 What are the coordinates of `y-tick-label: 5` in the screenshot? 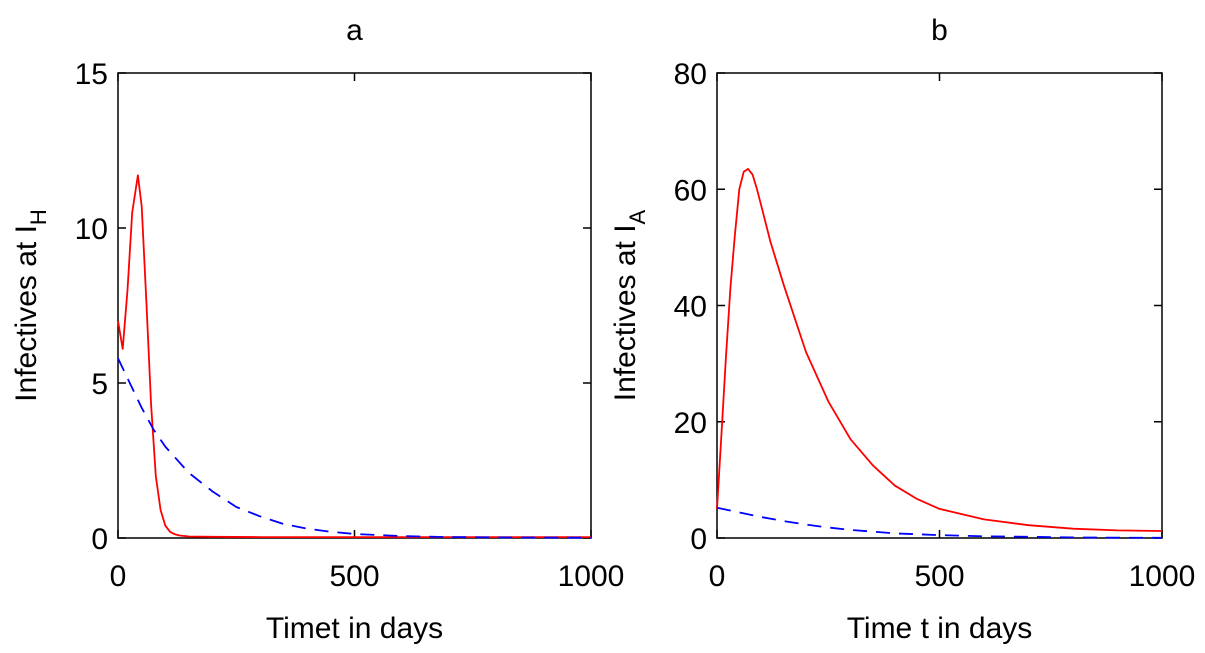 It's located at (99, 384).